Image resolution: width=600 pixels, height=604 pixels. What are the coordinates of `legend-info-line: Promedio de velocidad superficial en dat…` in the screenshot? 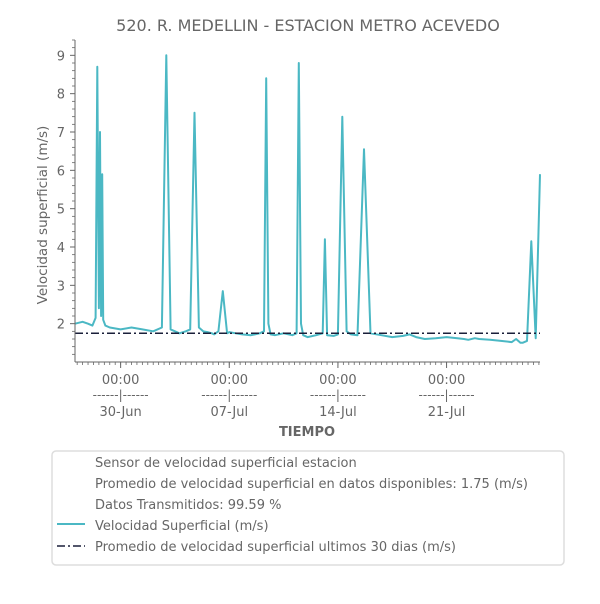 It's located at (311, 484).